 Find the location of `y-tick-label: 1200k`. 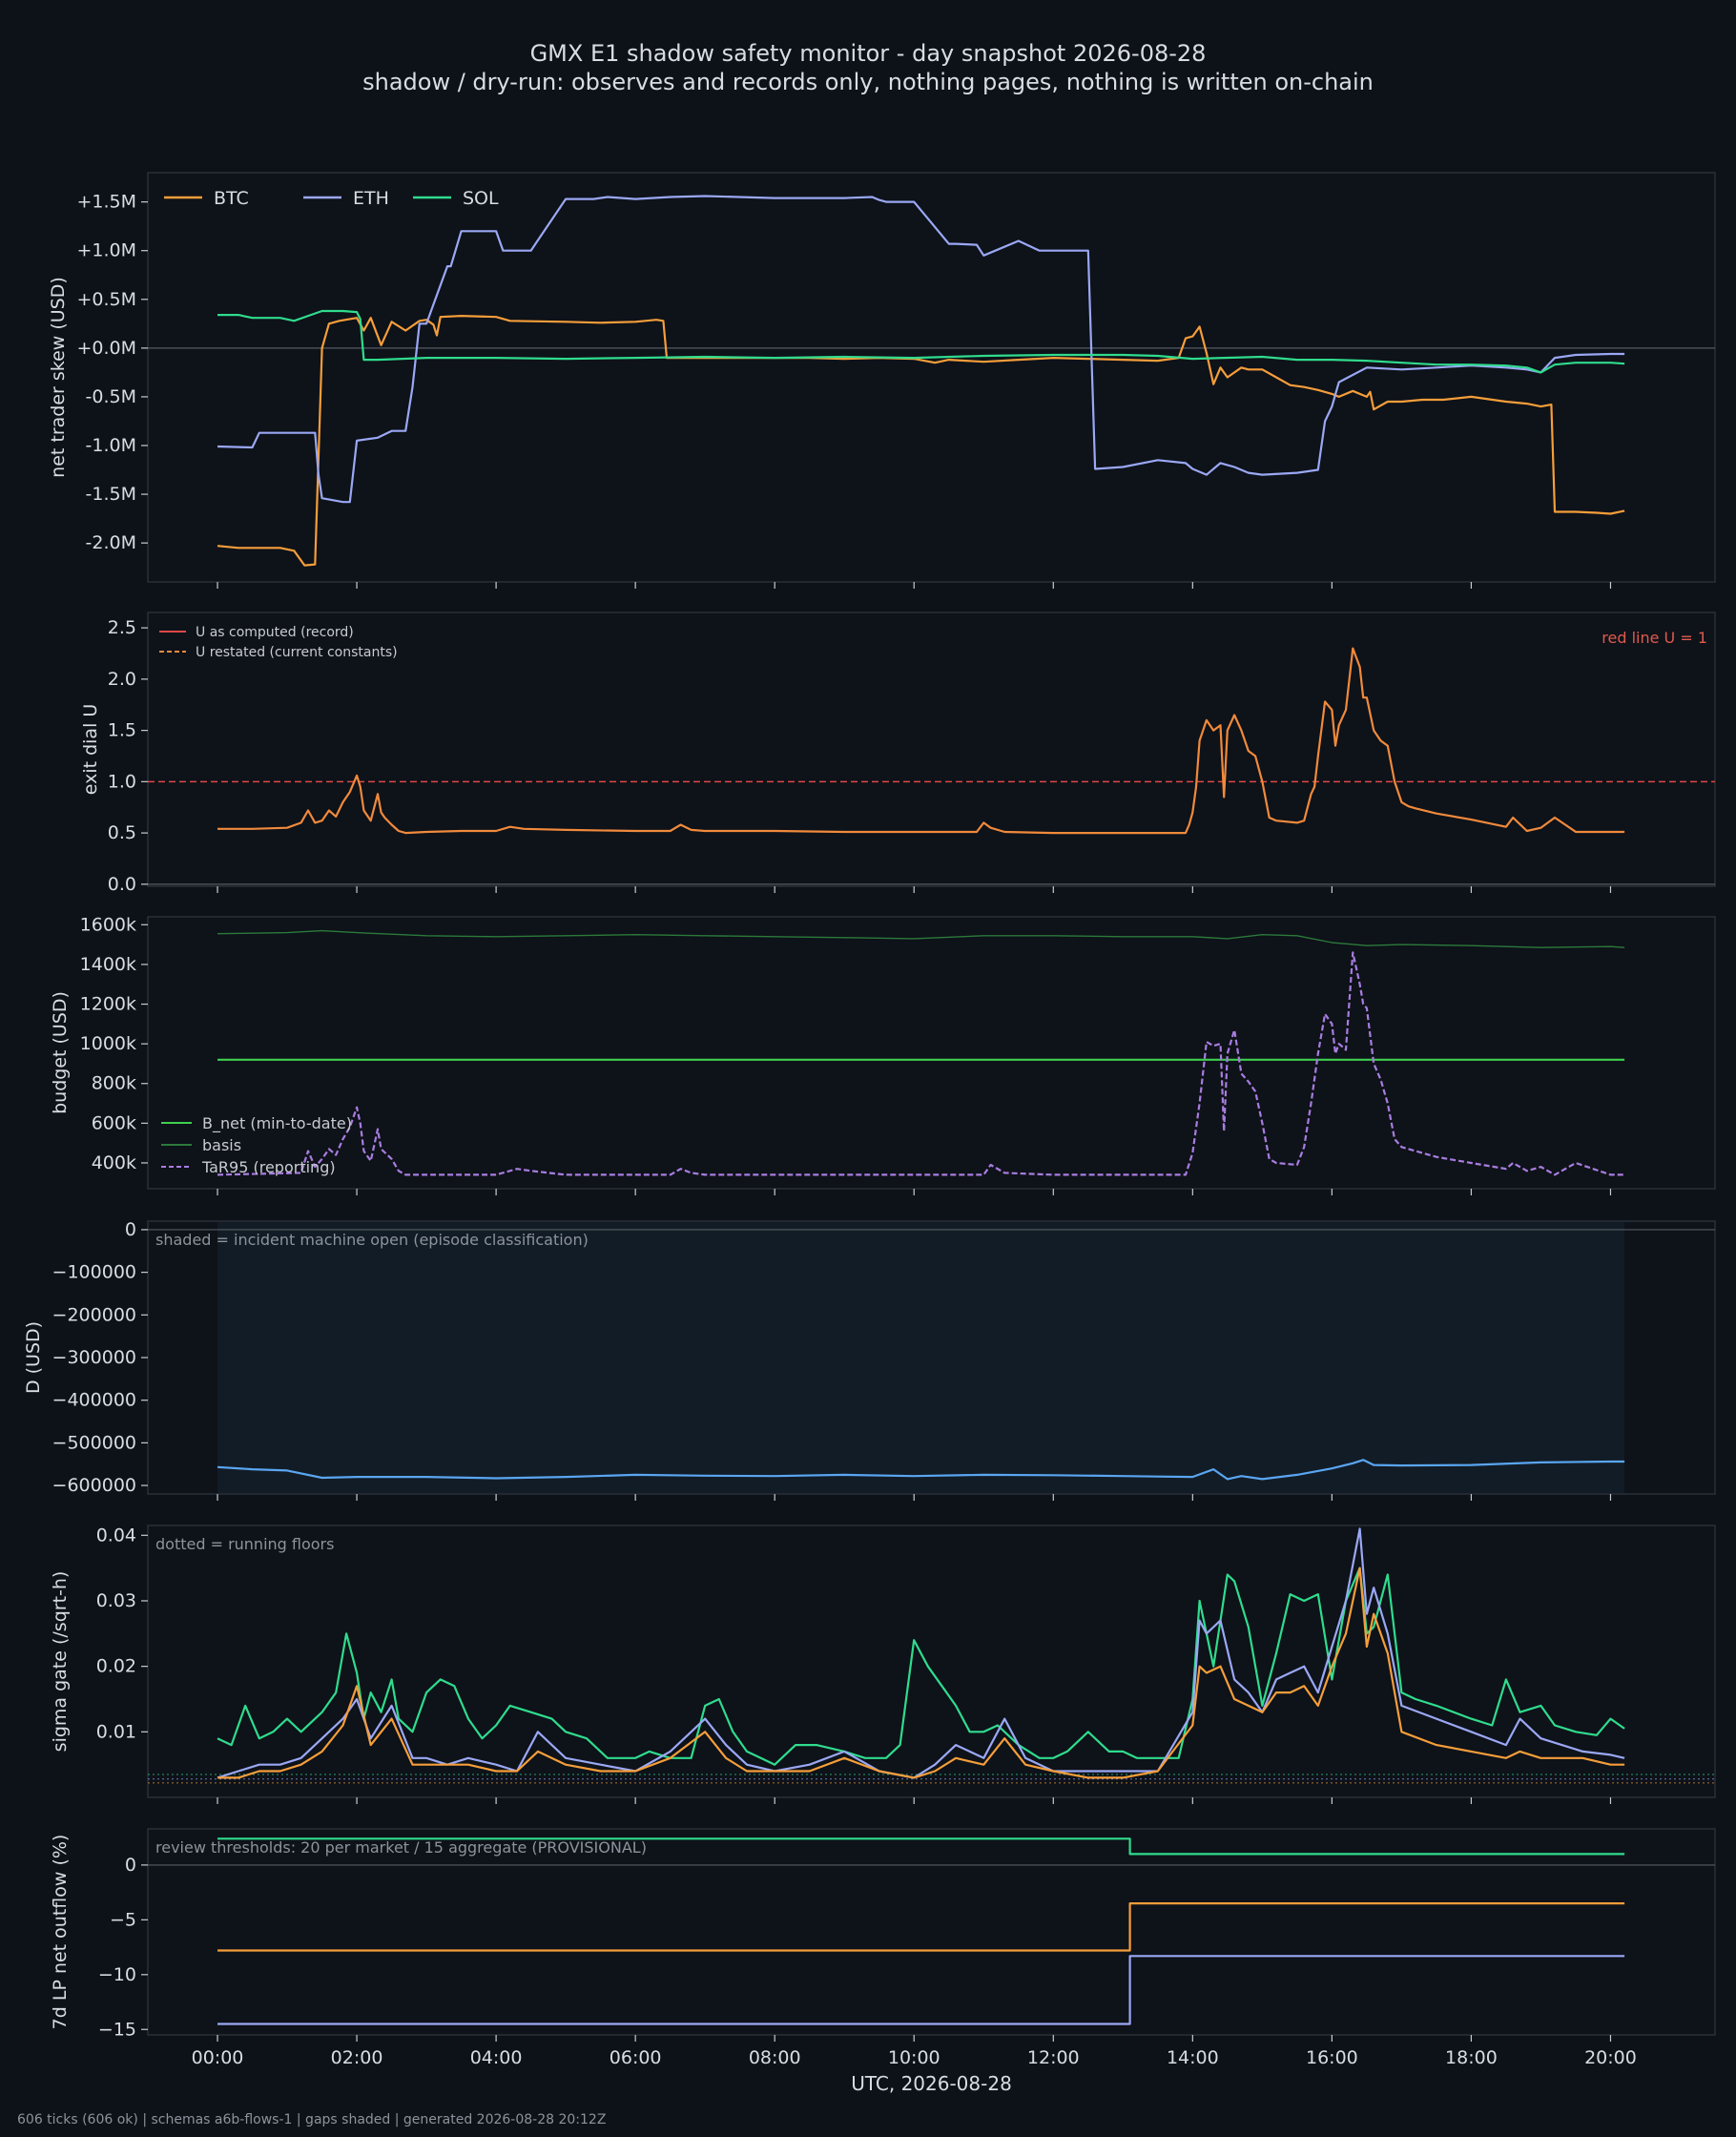

y-tick-label: 1200k is located at coordinates (108, 1004).